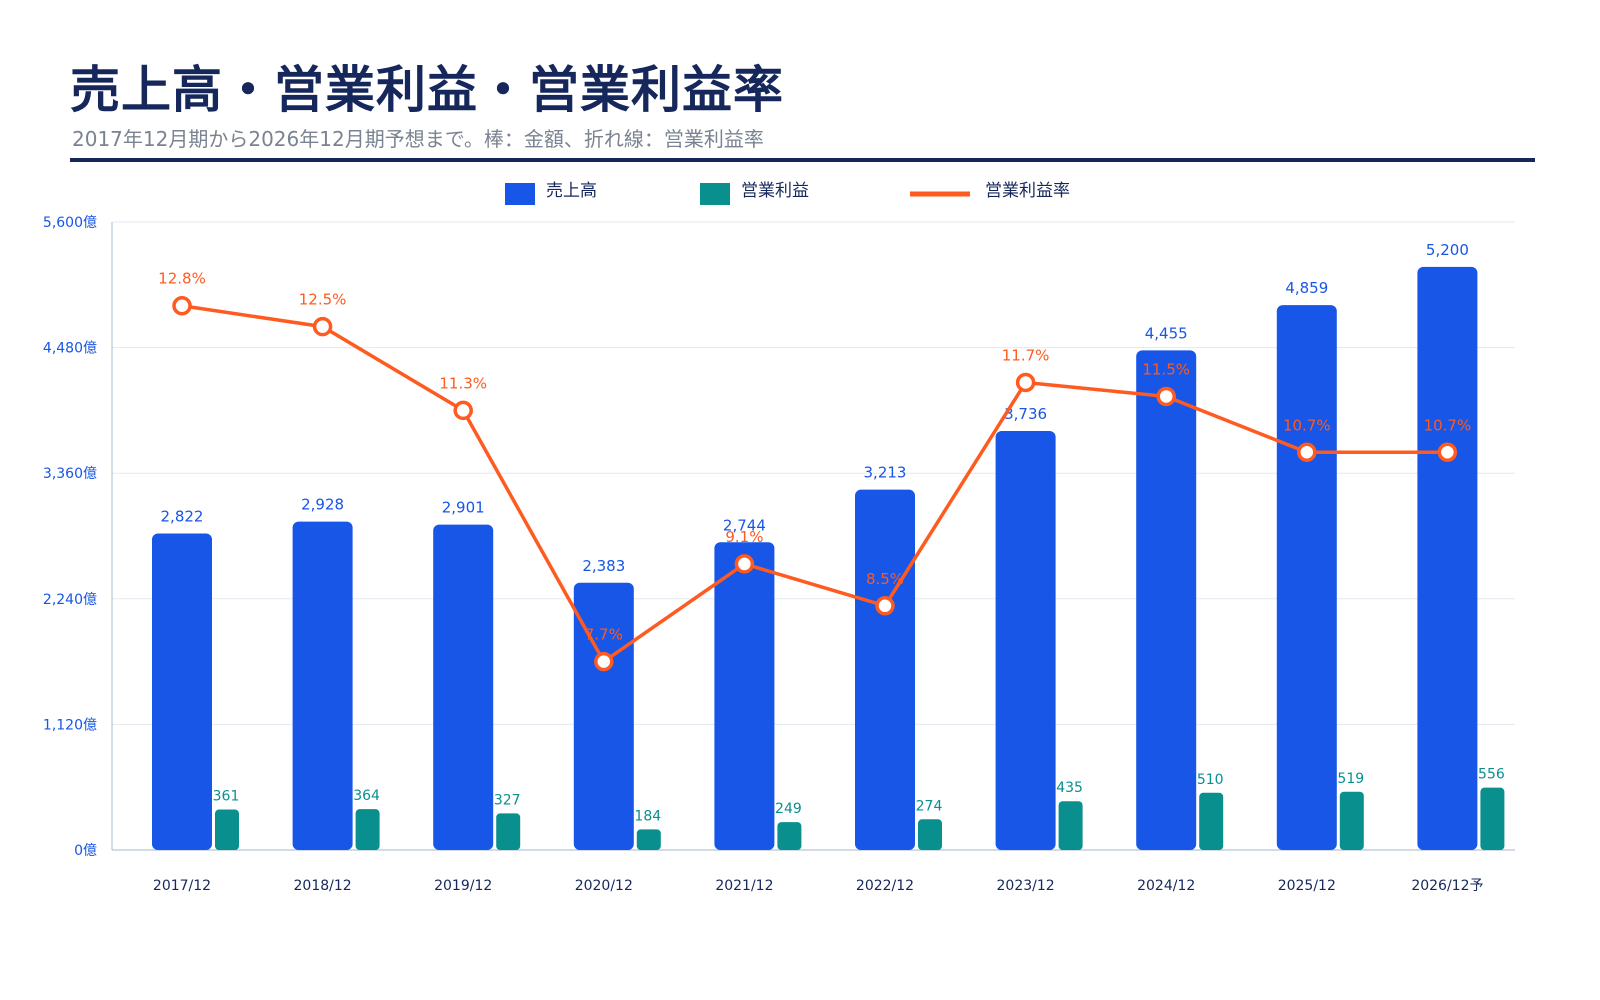 The width and height of the screenshot is (1600, 1000). What do you see at coordinates (1069, 788) in the screenshot?
I see `bar-label-operating-profit: 435` at bounding box center [1069, 788].